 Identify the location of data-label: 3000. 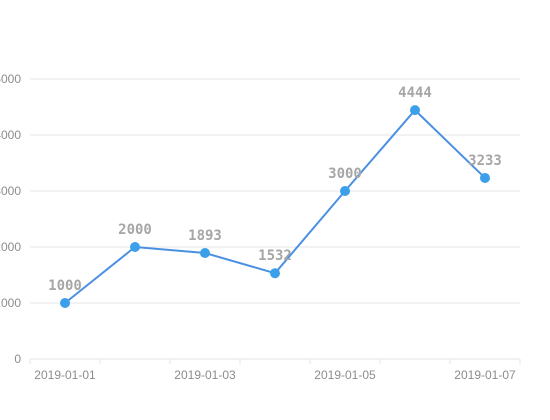
(345, 174).